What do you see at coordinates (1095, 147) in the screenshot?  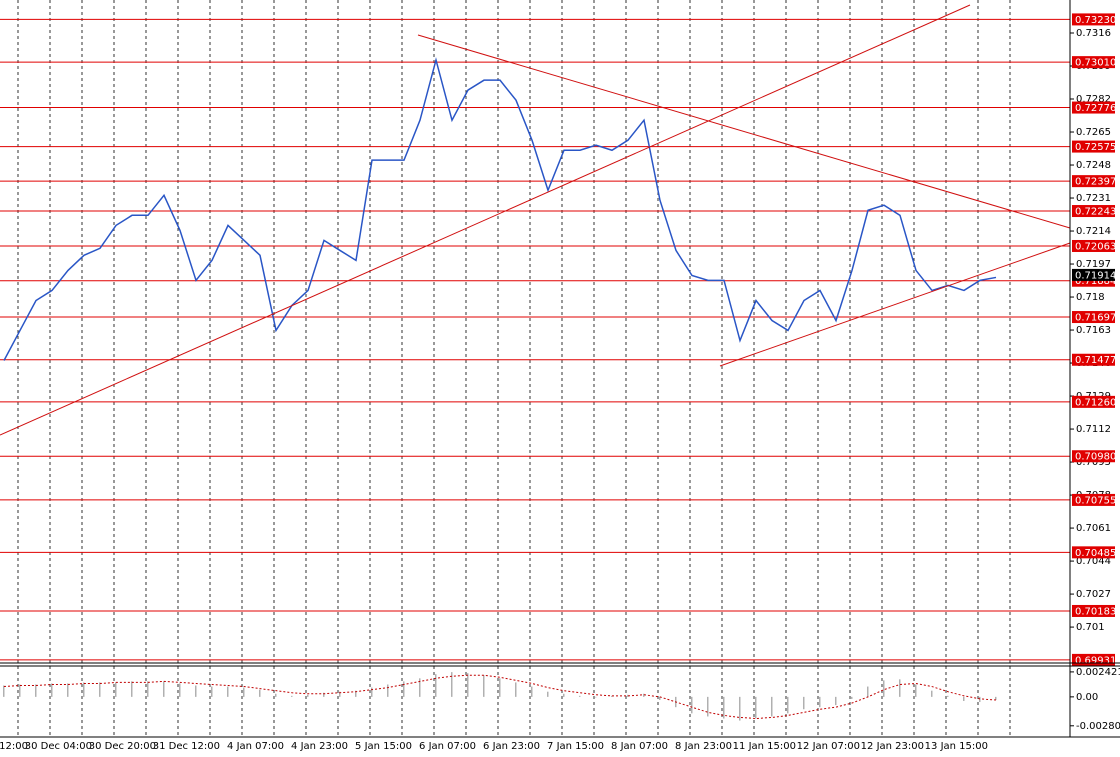 I see `level-label: 0.72575` at bounding box center [1095, 147].